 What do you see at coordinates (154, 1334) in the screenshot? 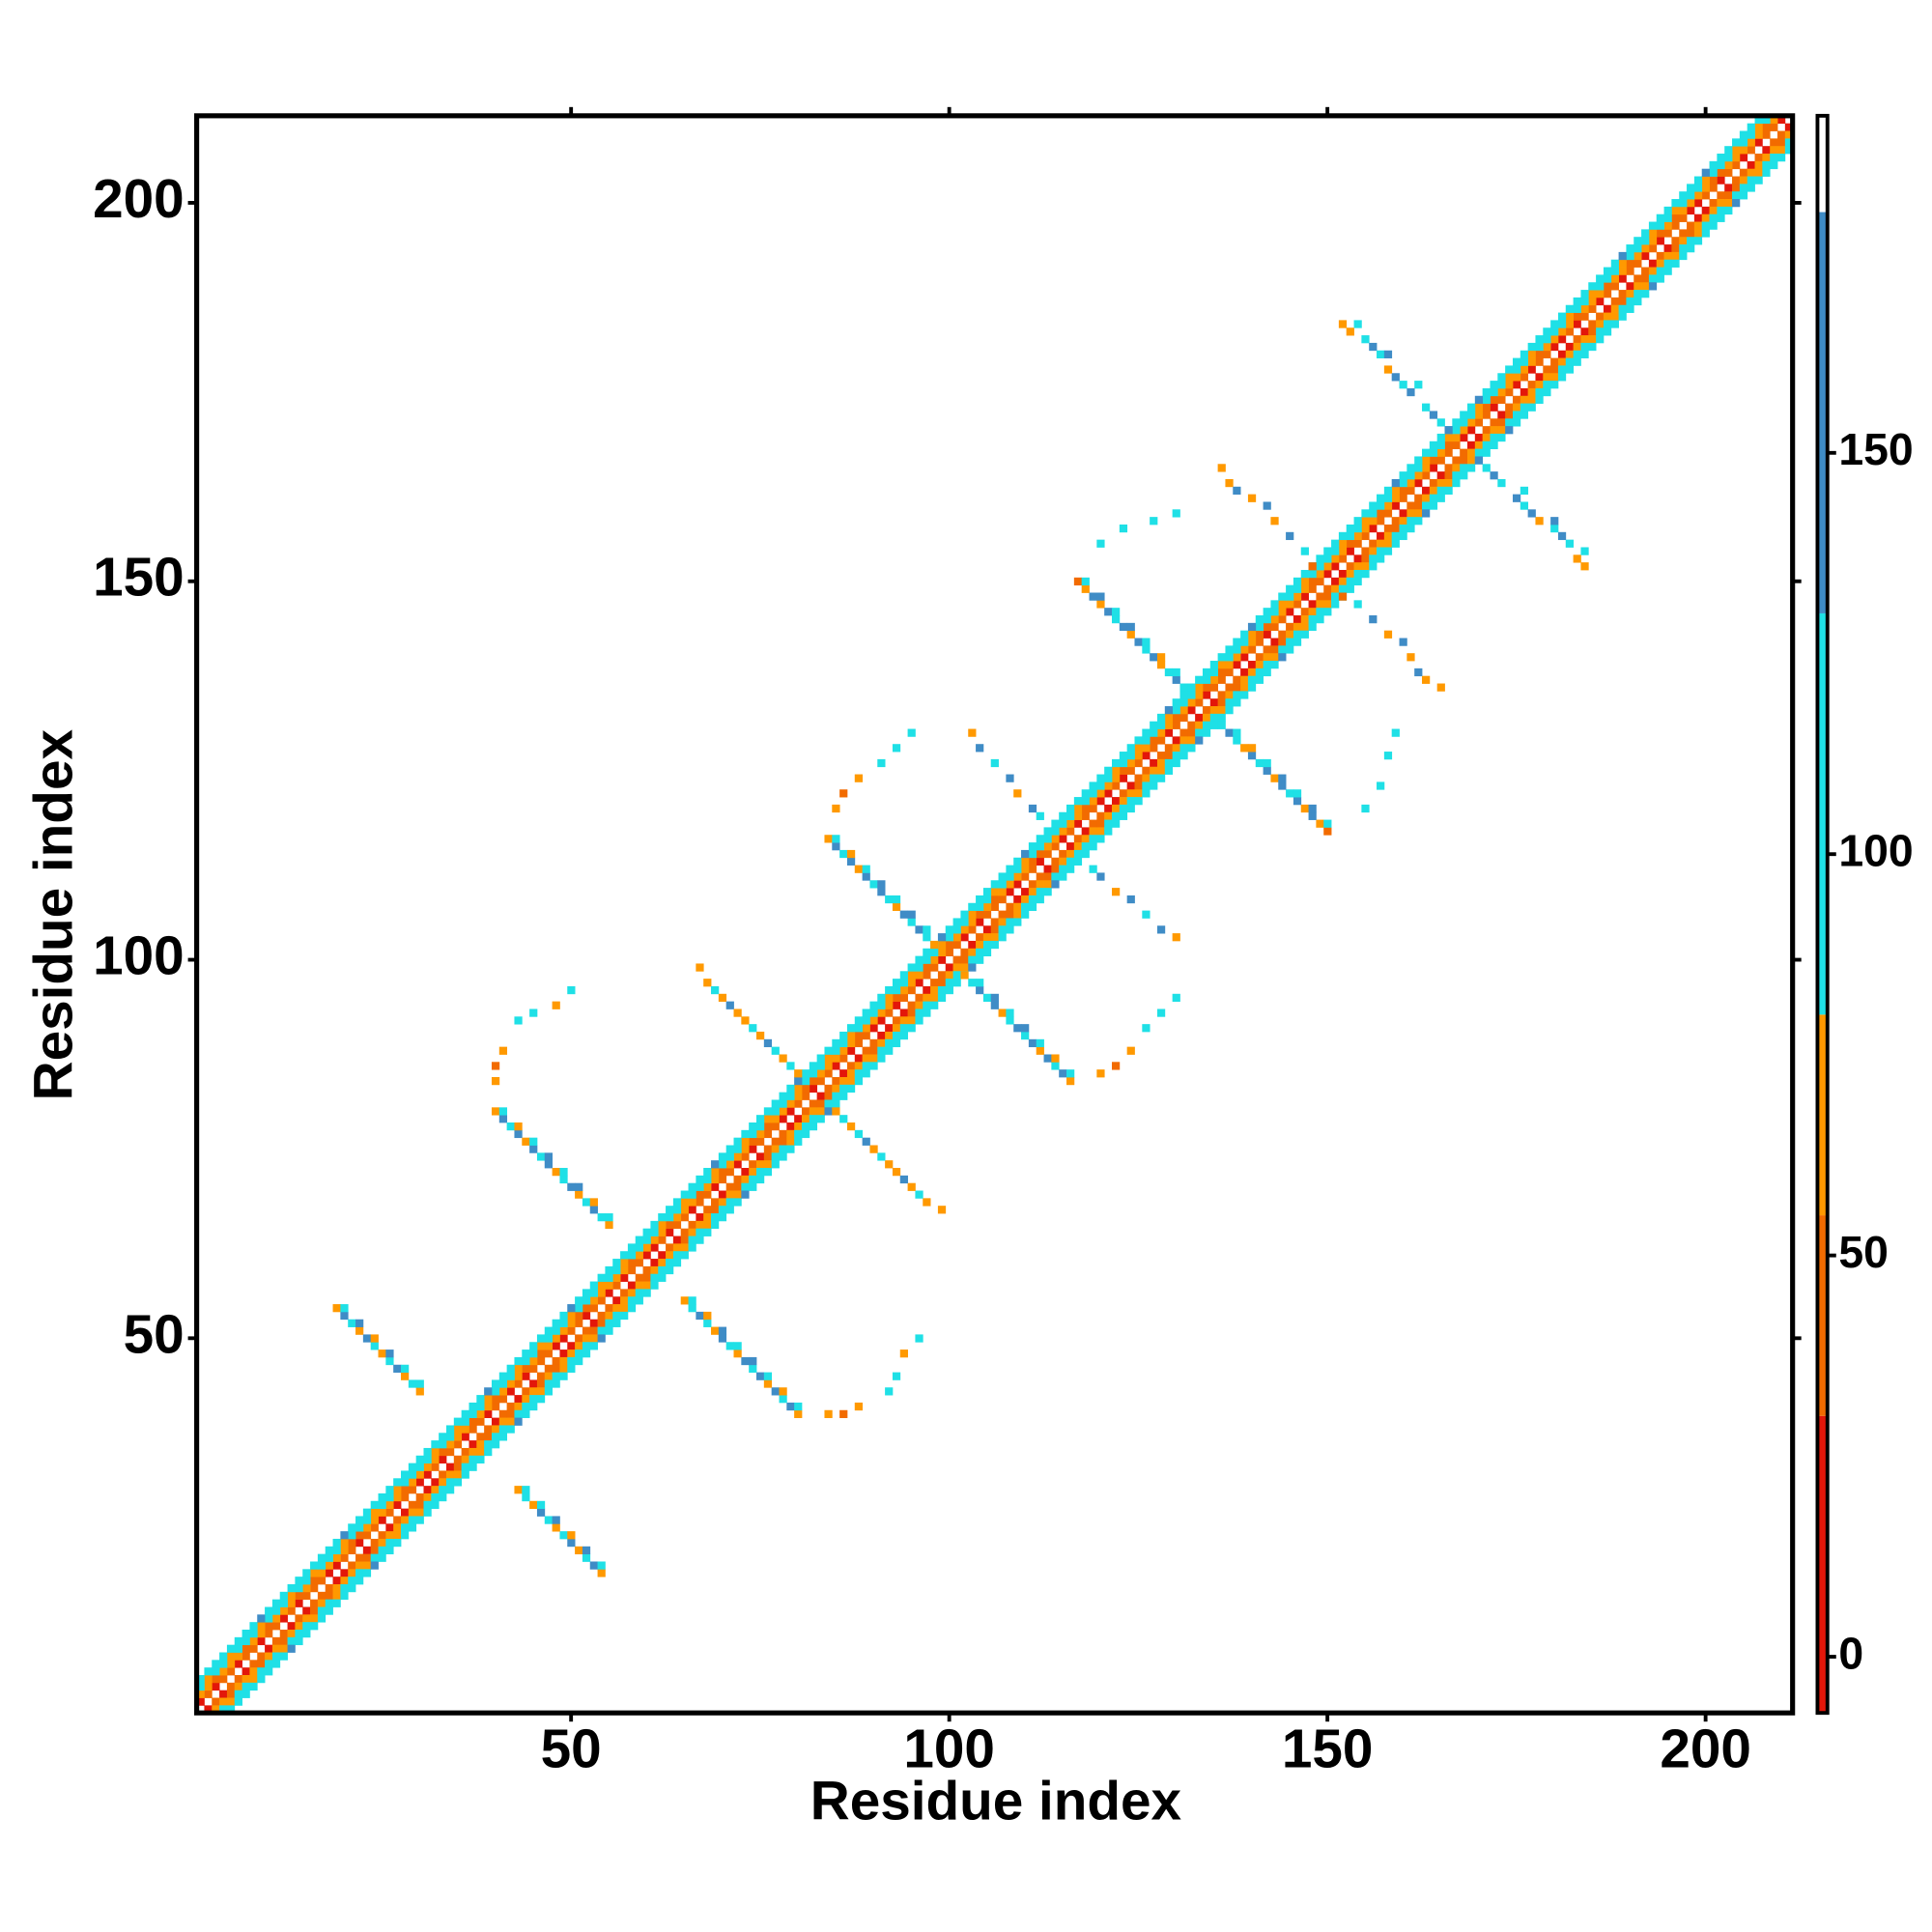
I see `y-tick-label: 50` at bounding box center [154, 1334].